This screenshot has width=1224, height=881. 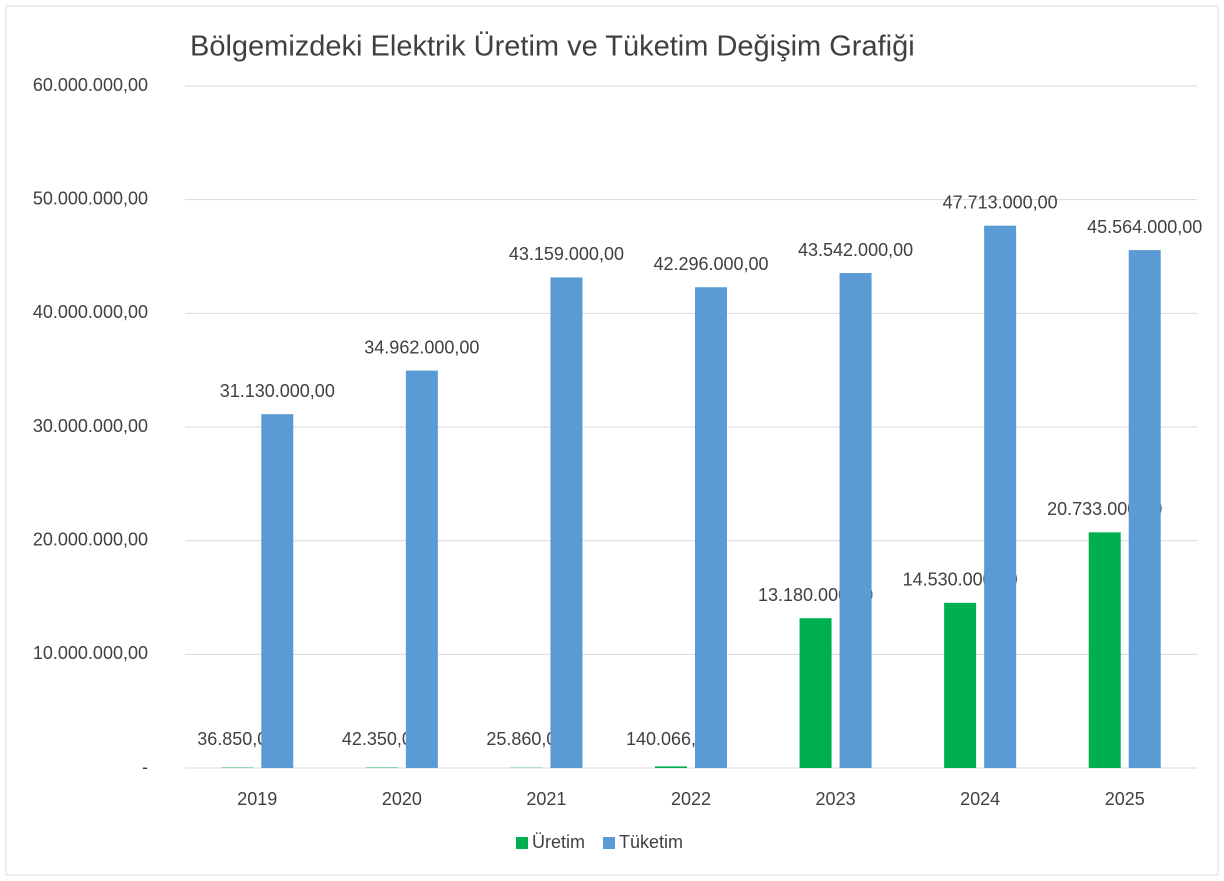 I want to click on legend-label: Tüketim, so click(x=651, y=842).